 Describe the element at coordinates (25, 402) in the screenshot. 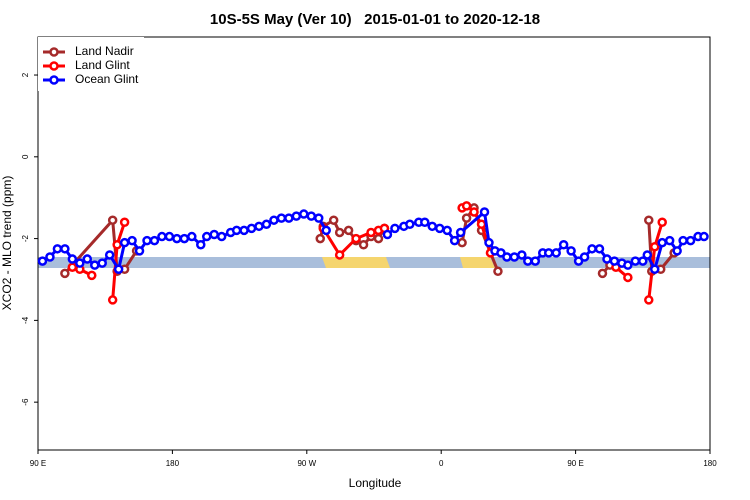

I see `y-tick-label: -6` at that location.